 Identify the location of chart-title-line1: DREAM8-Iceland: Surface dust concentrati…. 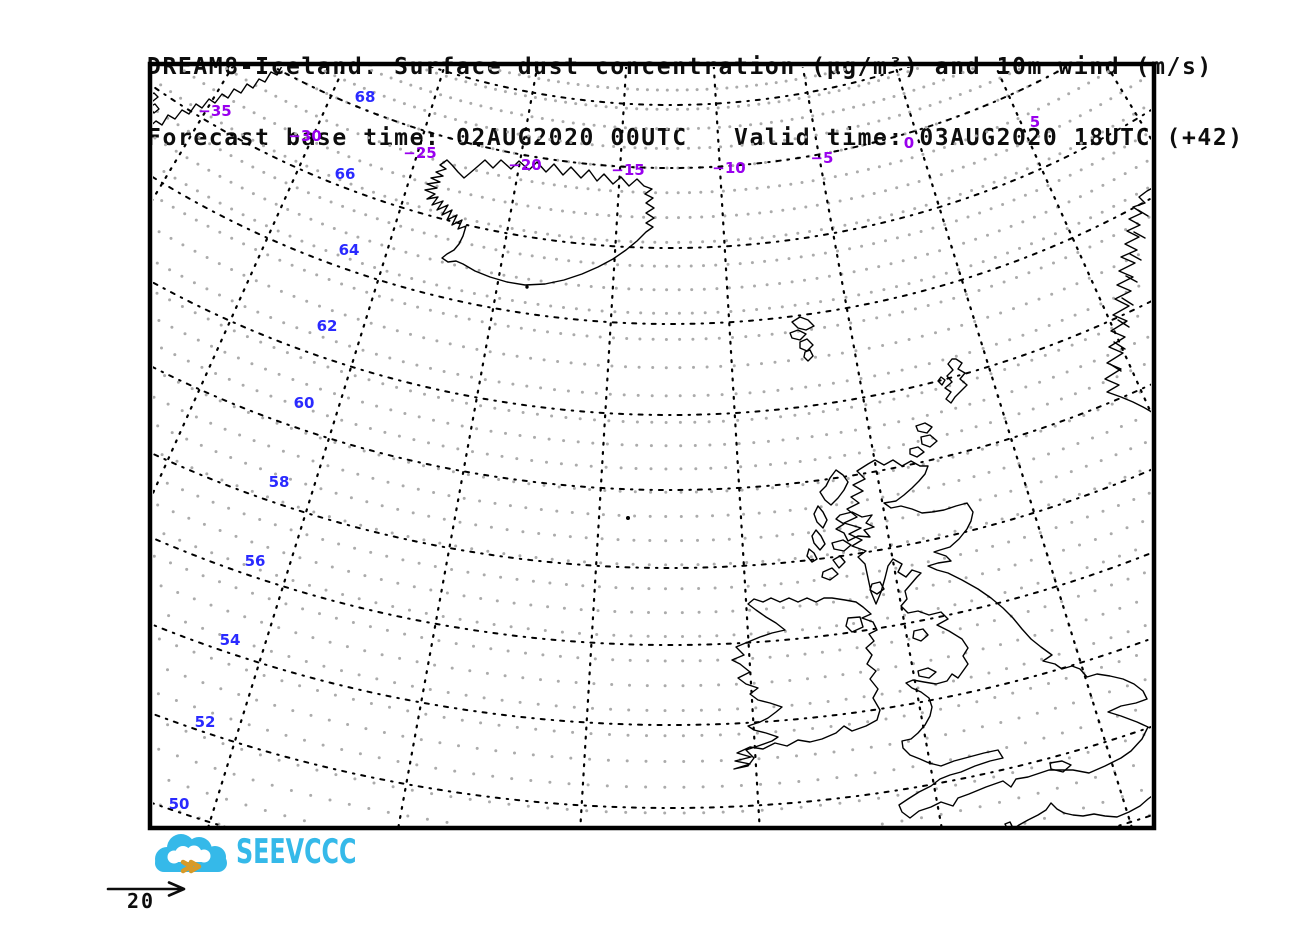
(680, 67).